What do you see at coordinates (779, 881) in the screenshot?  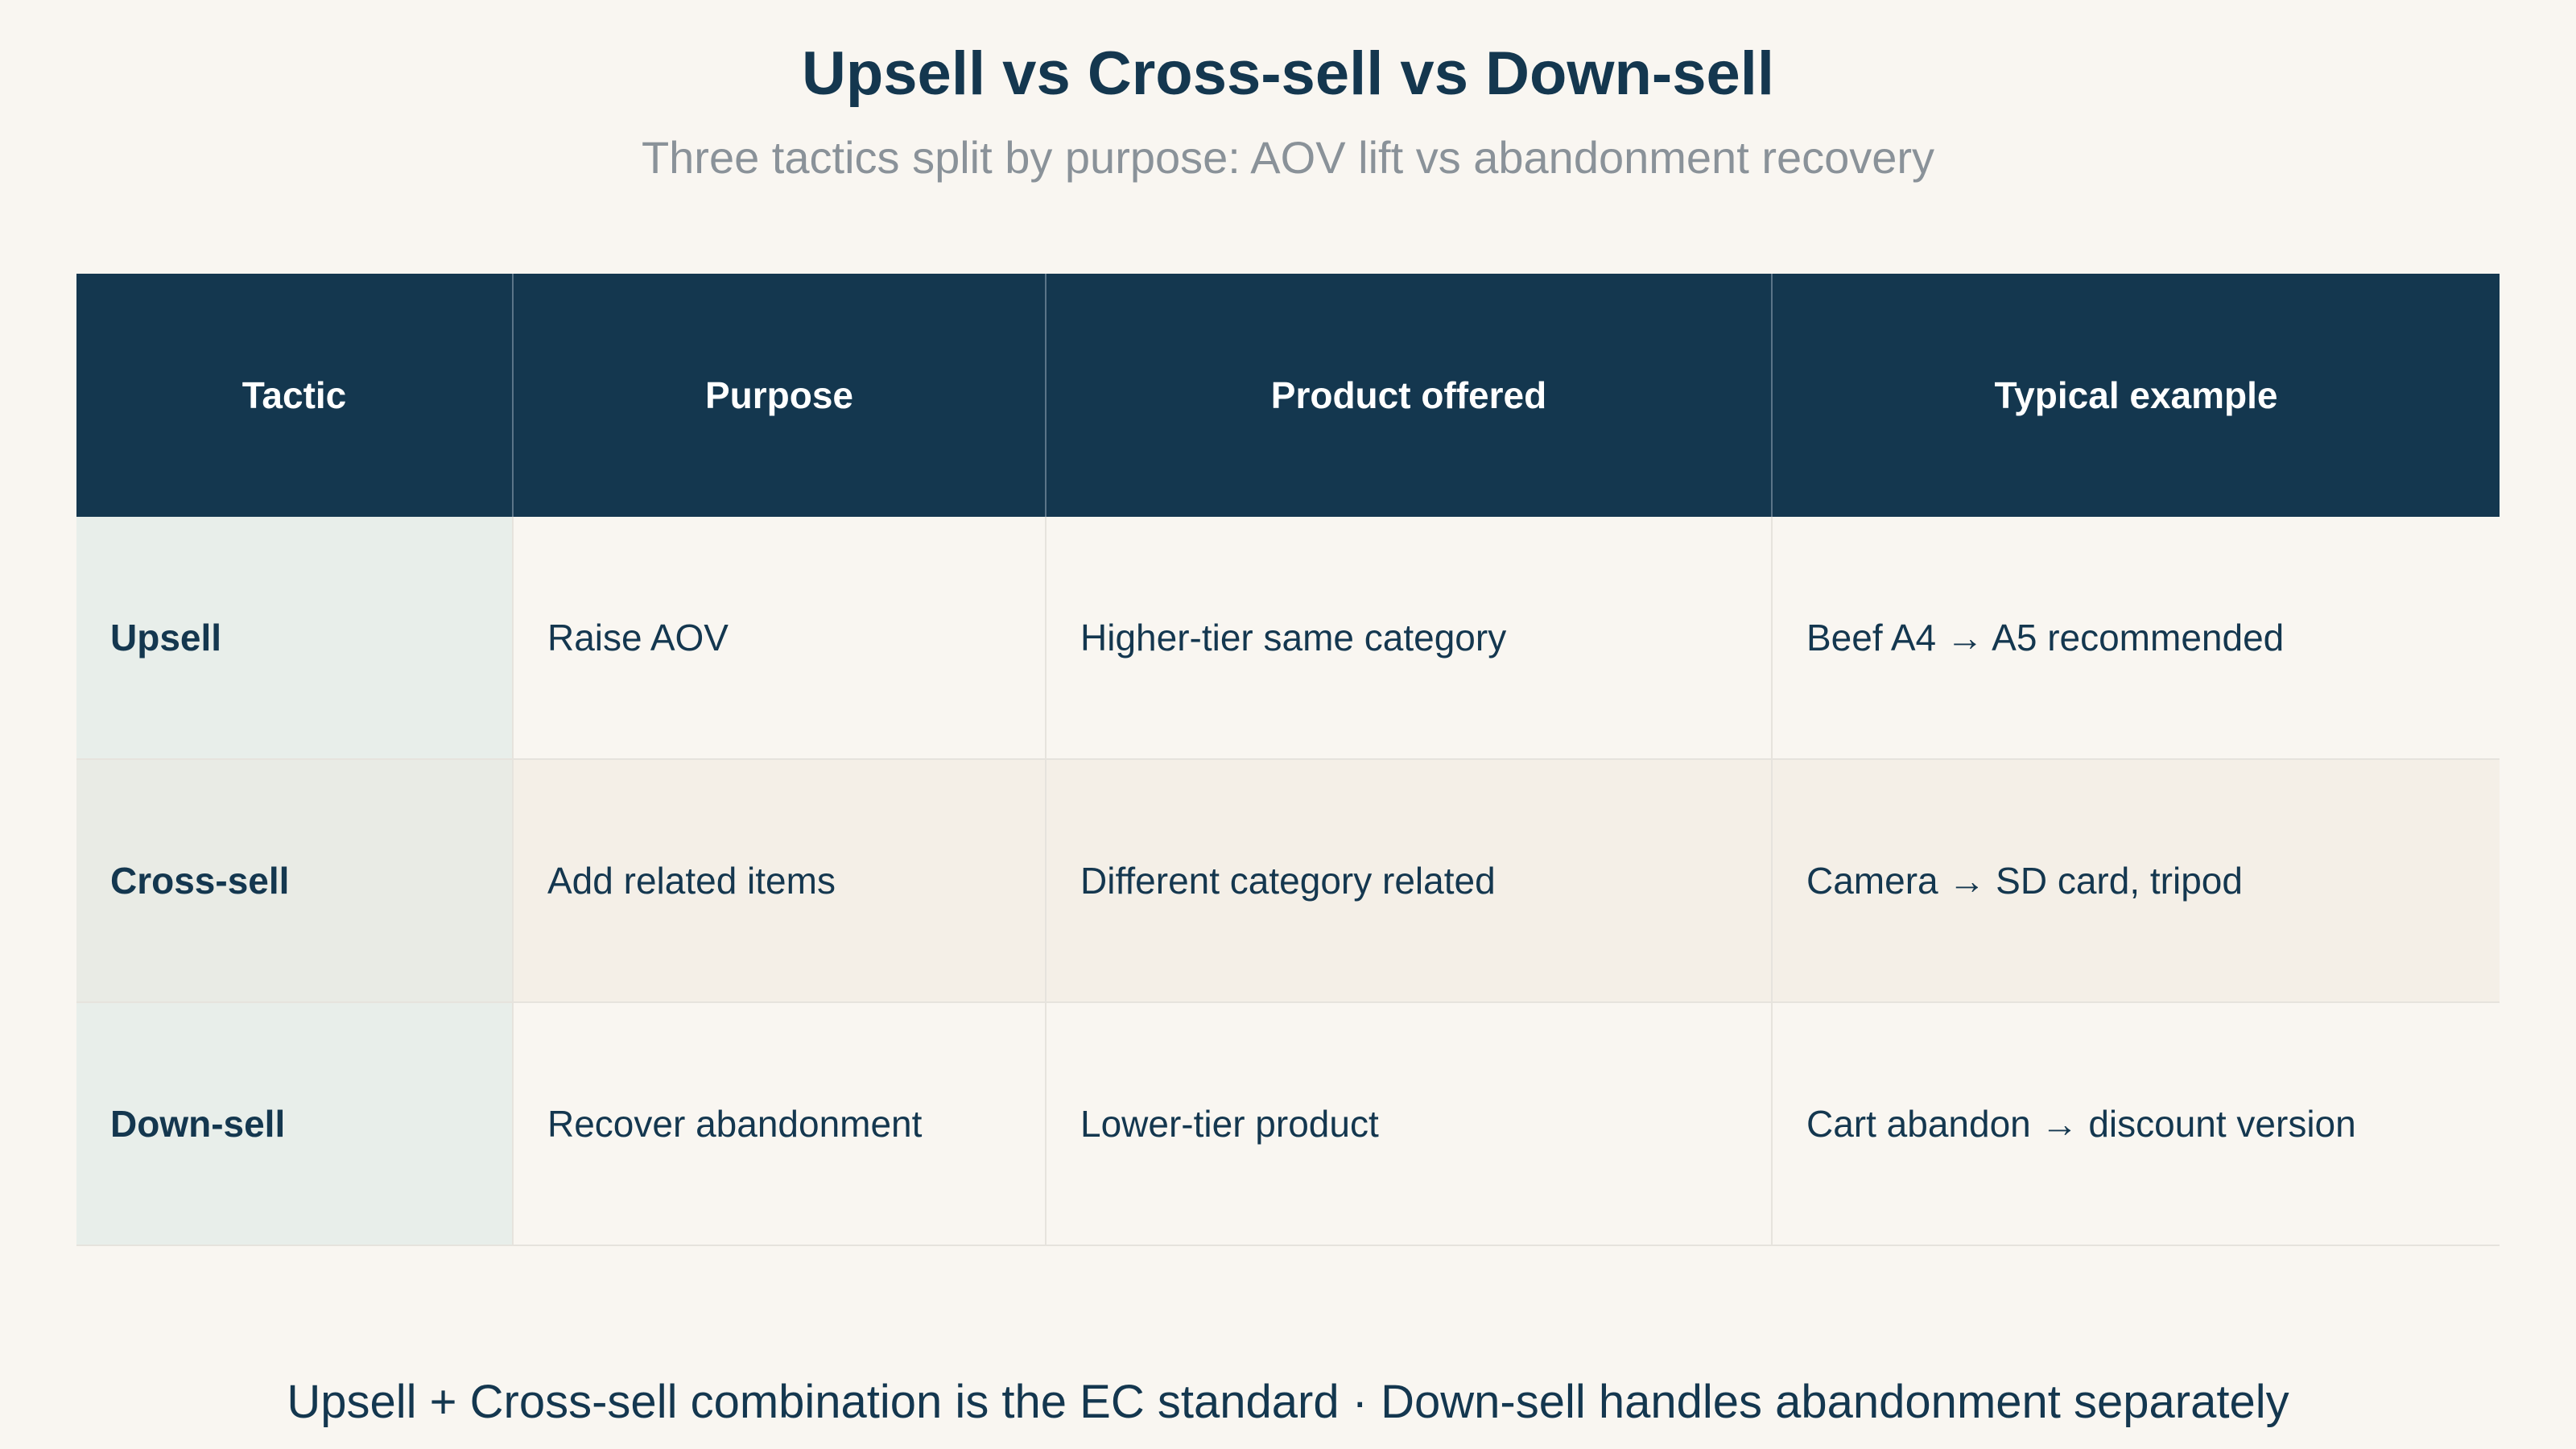 I see `cell-purpose: Add related items` at bounding box center [779, 881].